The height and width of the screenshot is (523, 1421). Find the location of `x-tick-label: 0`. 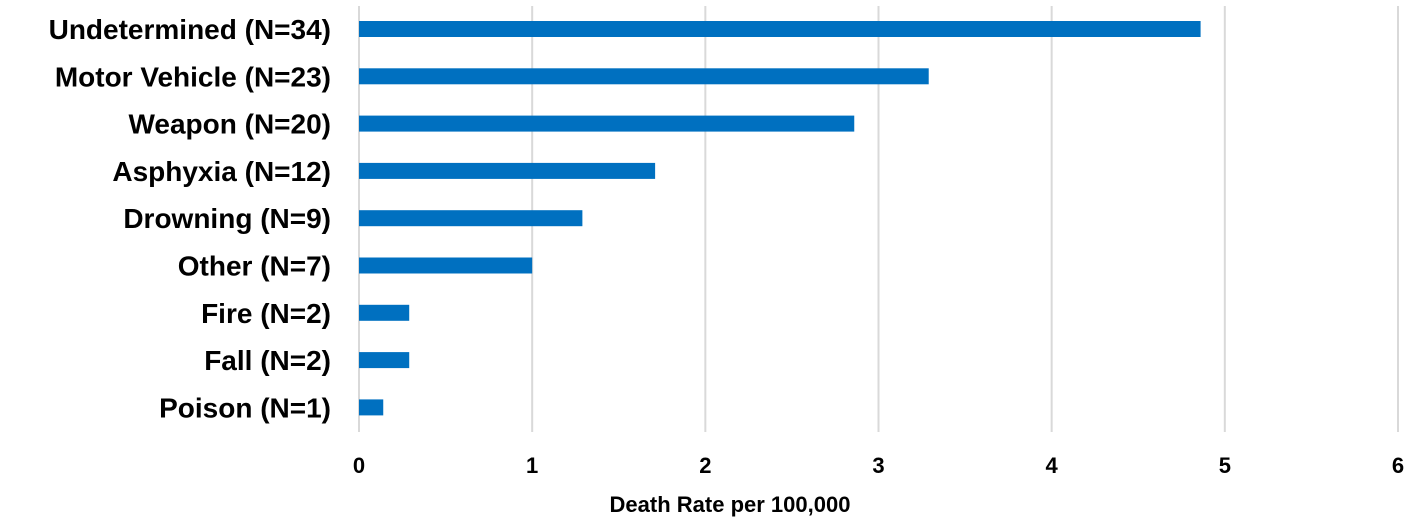

x-tick-label: 0 is located at coordinates (359, 465).